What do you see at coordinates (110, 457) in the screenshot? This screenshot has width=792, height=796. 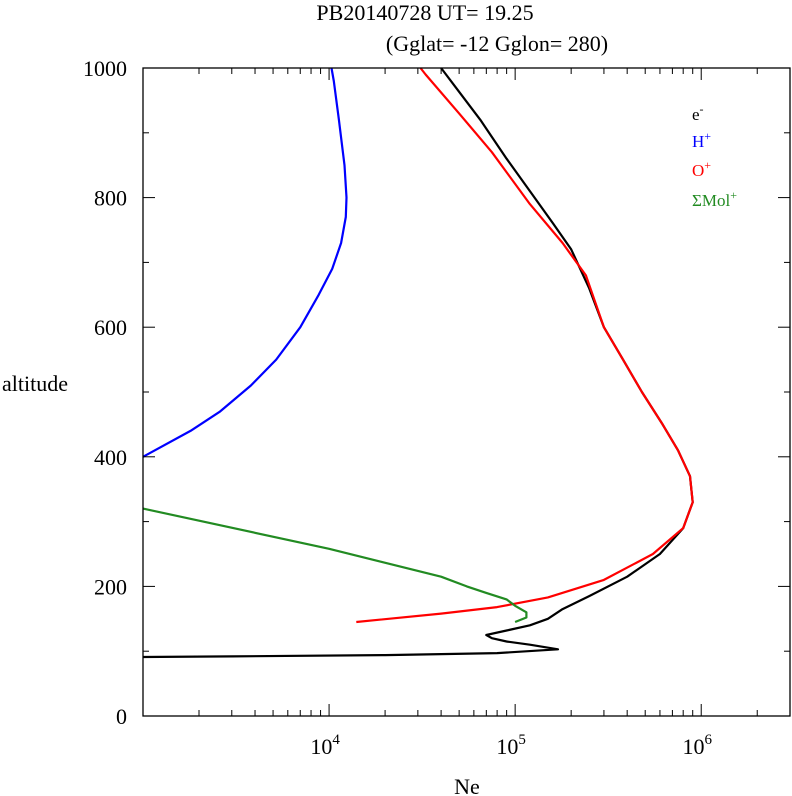 I see `y-tick-label: 400` at bounding box center [110, 457].